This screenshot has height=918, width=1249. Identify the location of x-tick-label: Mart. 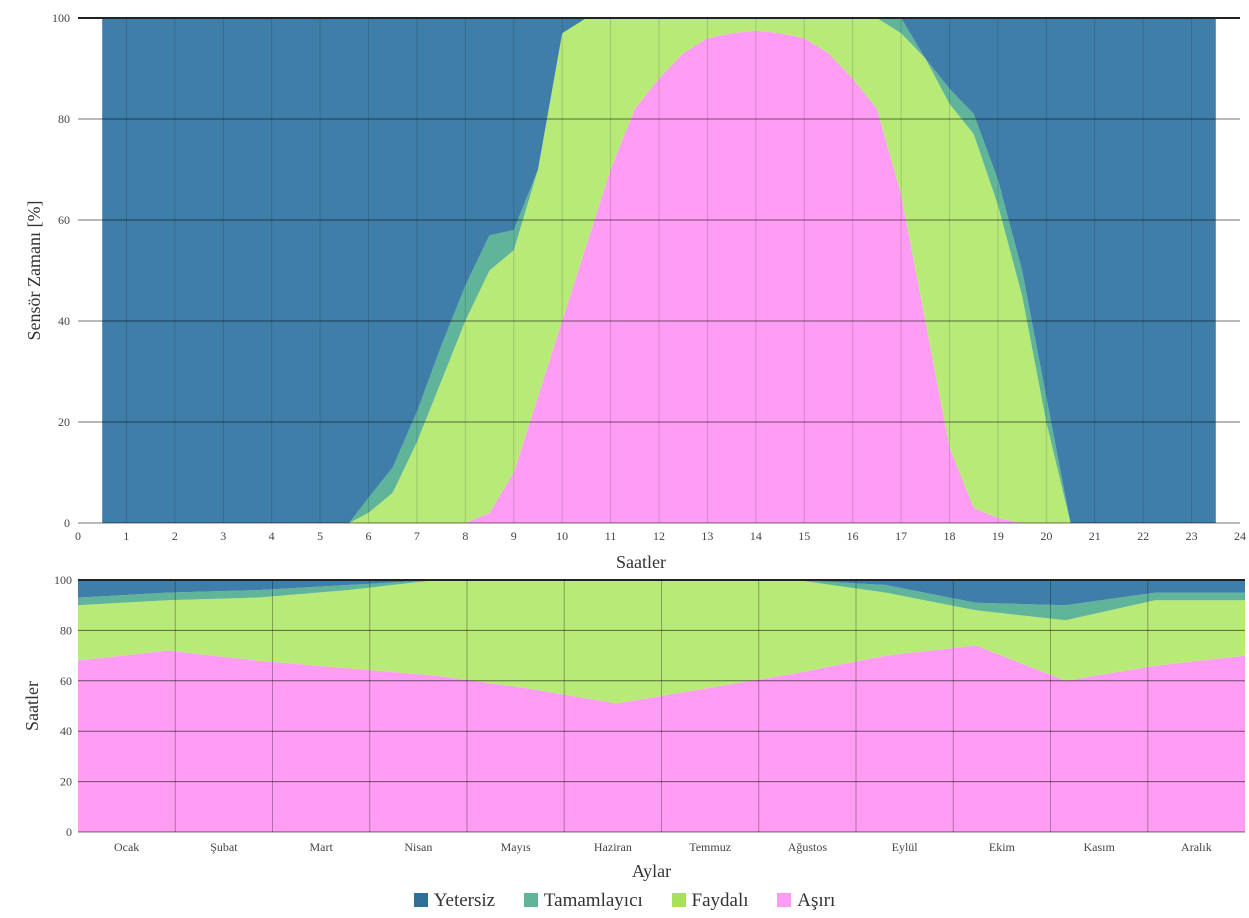
(321, 847).